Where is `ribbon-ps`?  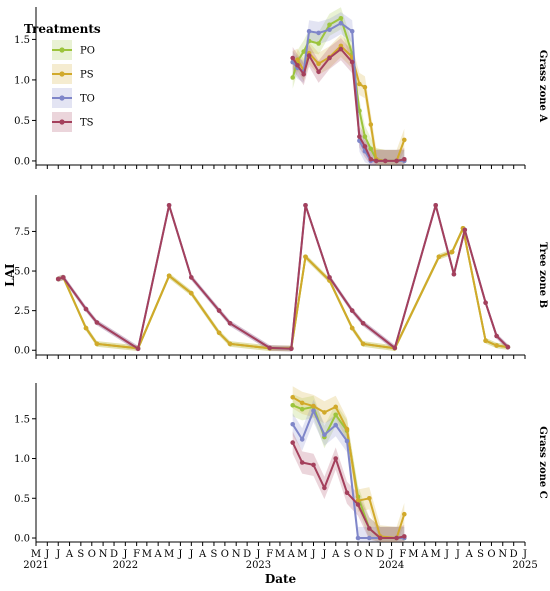 ribbon-ps is located at coordinates (348, 99).